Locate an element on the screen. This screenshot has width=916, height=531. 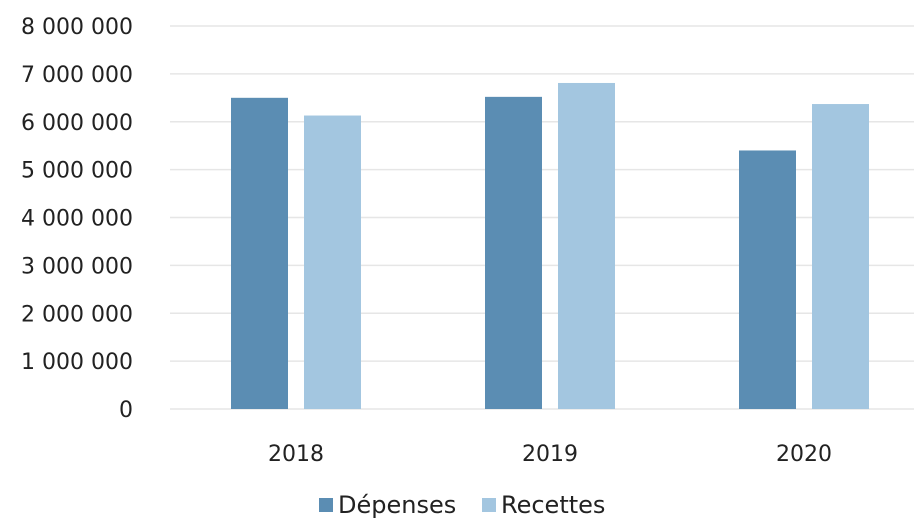
y-tick-label: 3 000 000 is located at coordinates (77, 266).